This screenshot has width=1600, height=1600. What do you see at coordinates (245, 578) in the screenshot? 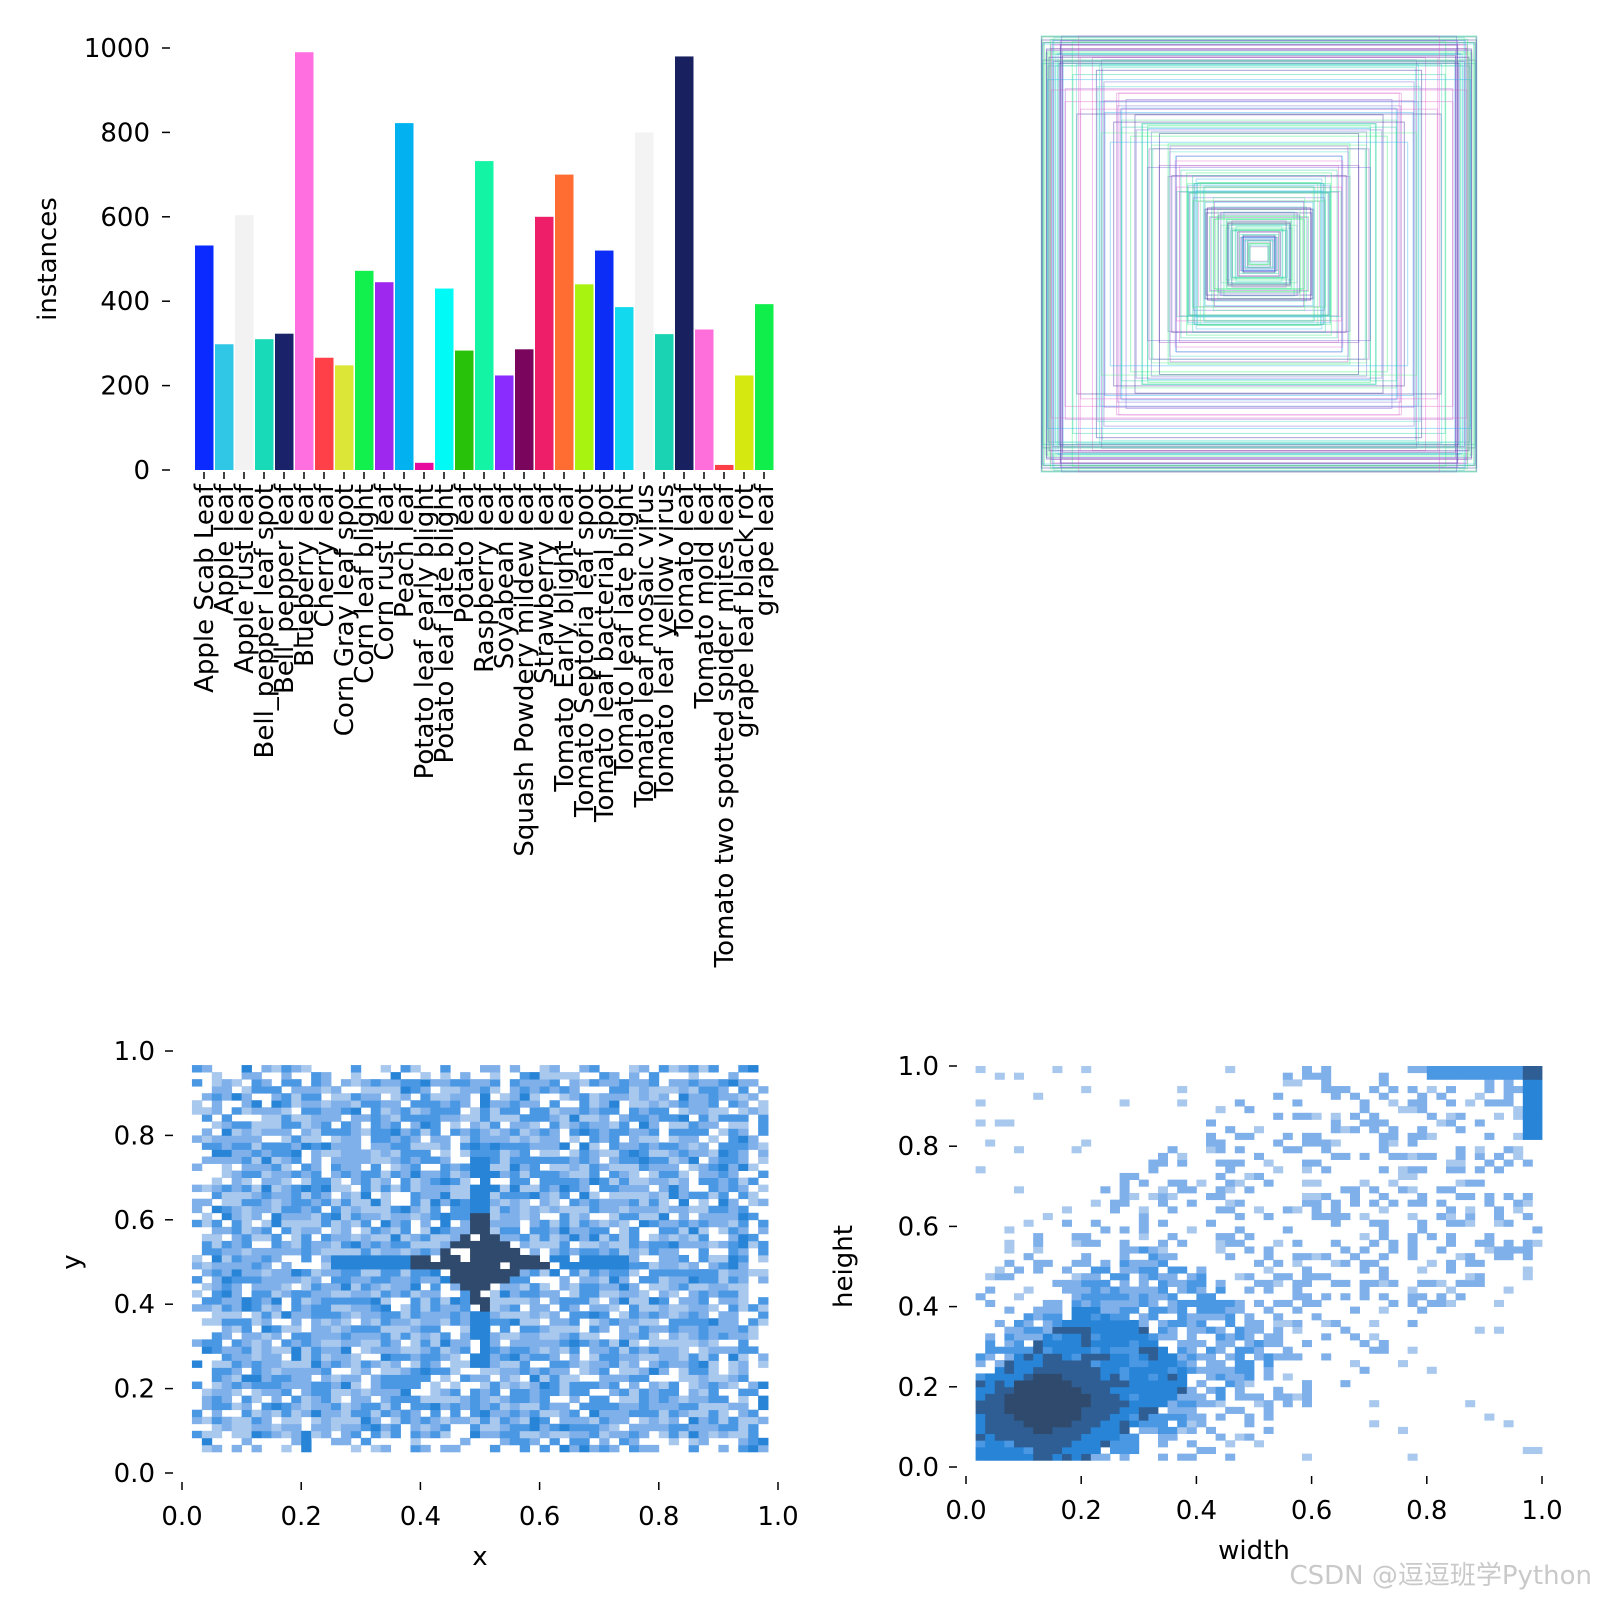
I see `x-tick-label: Apple rust leaf` at bounding box center [245, 578].